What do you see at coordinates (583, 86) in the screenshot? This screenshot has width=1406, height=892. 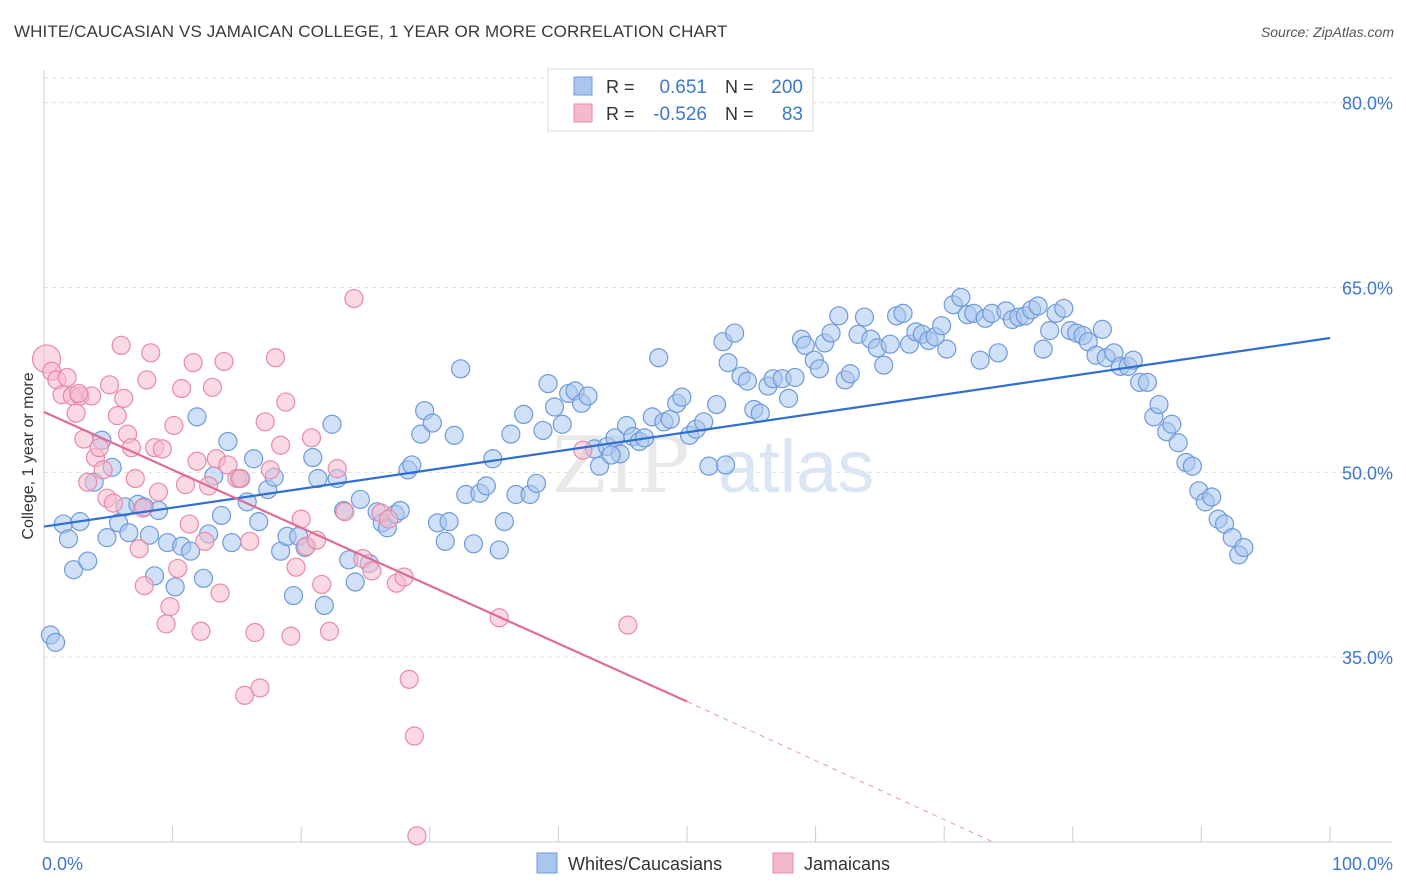 I see `legend-swatch-blue` at bounding box center [583, 86].